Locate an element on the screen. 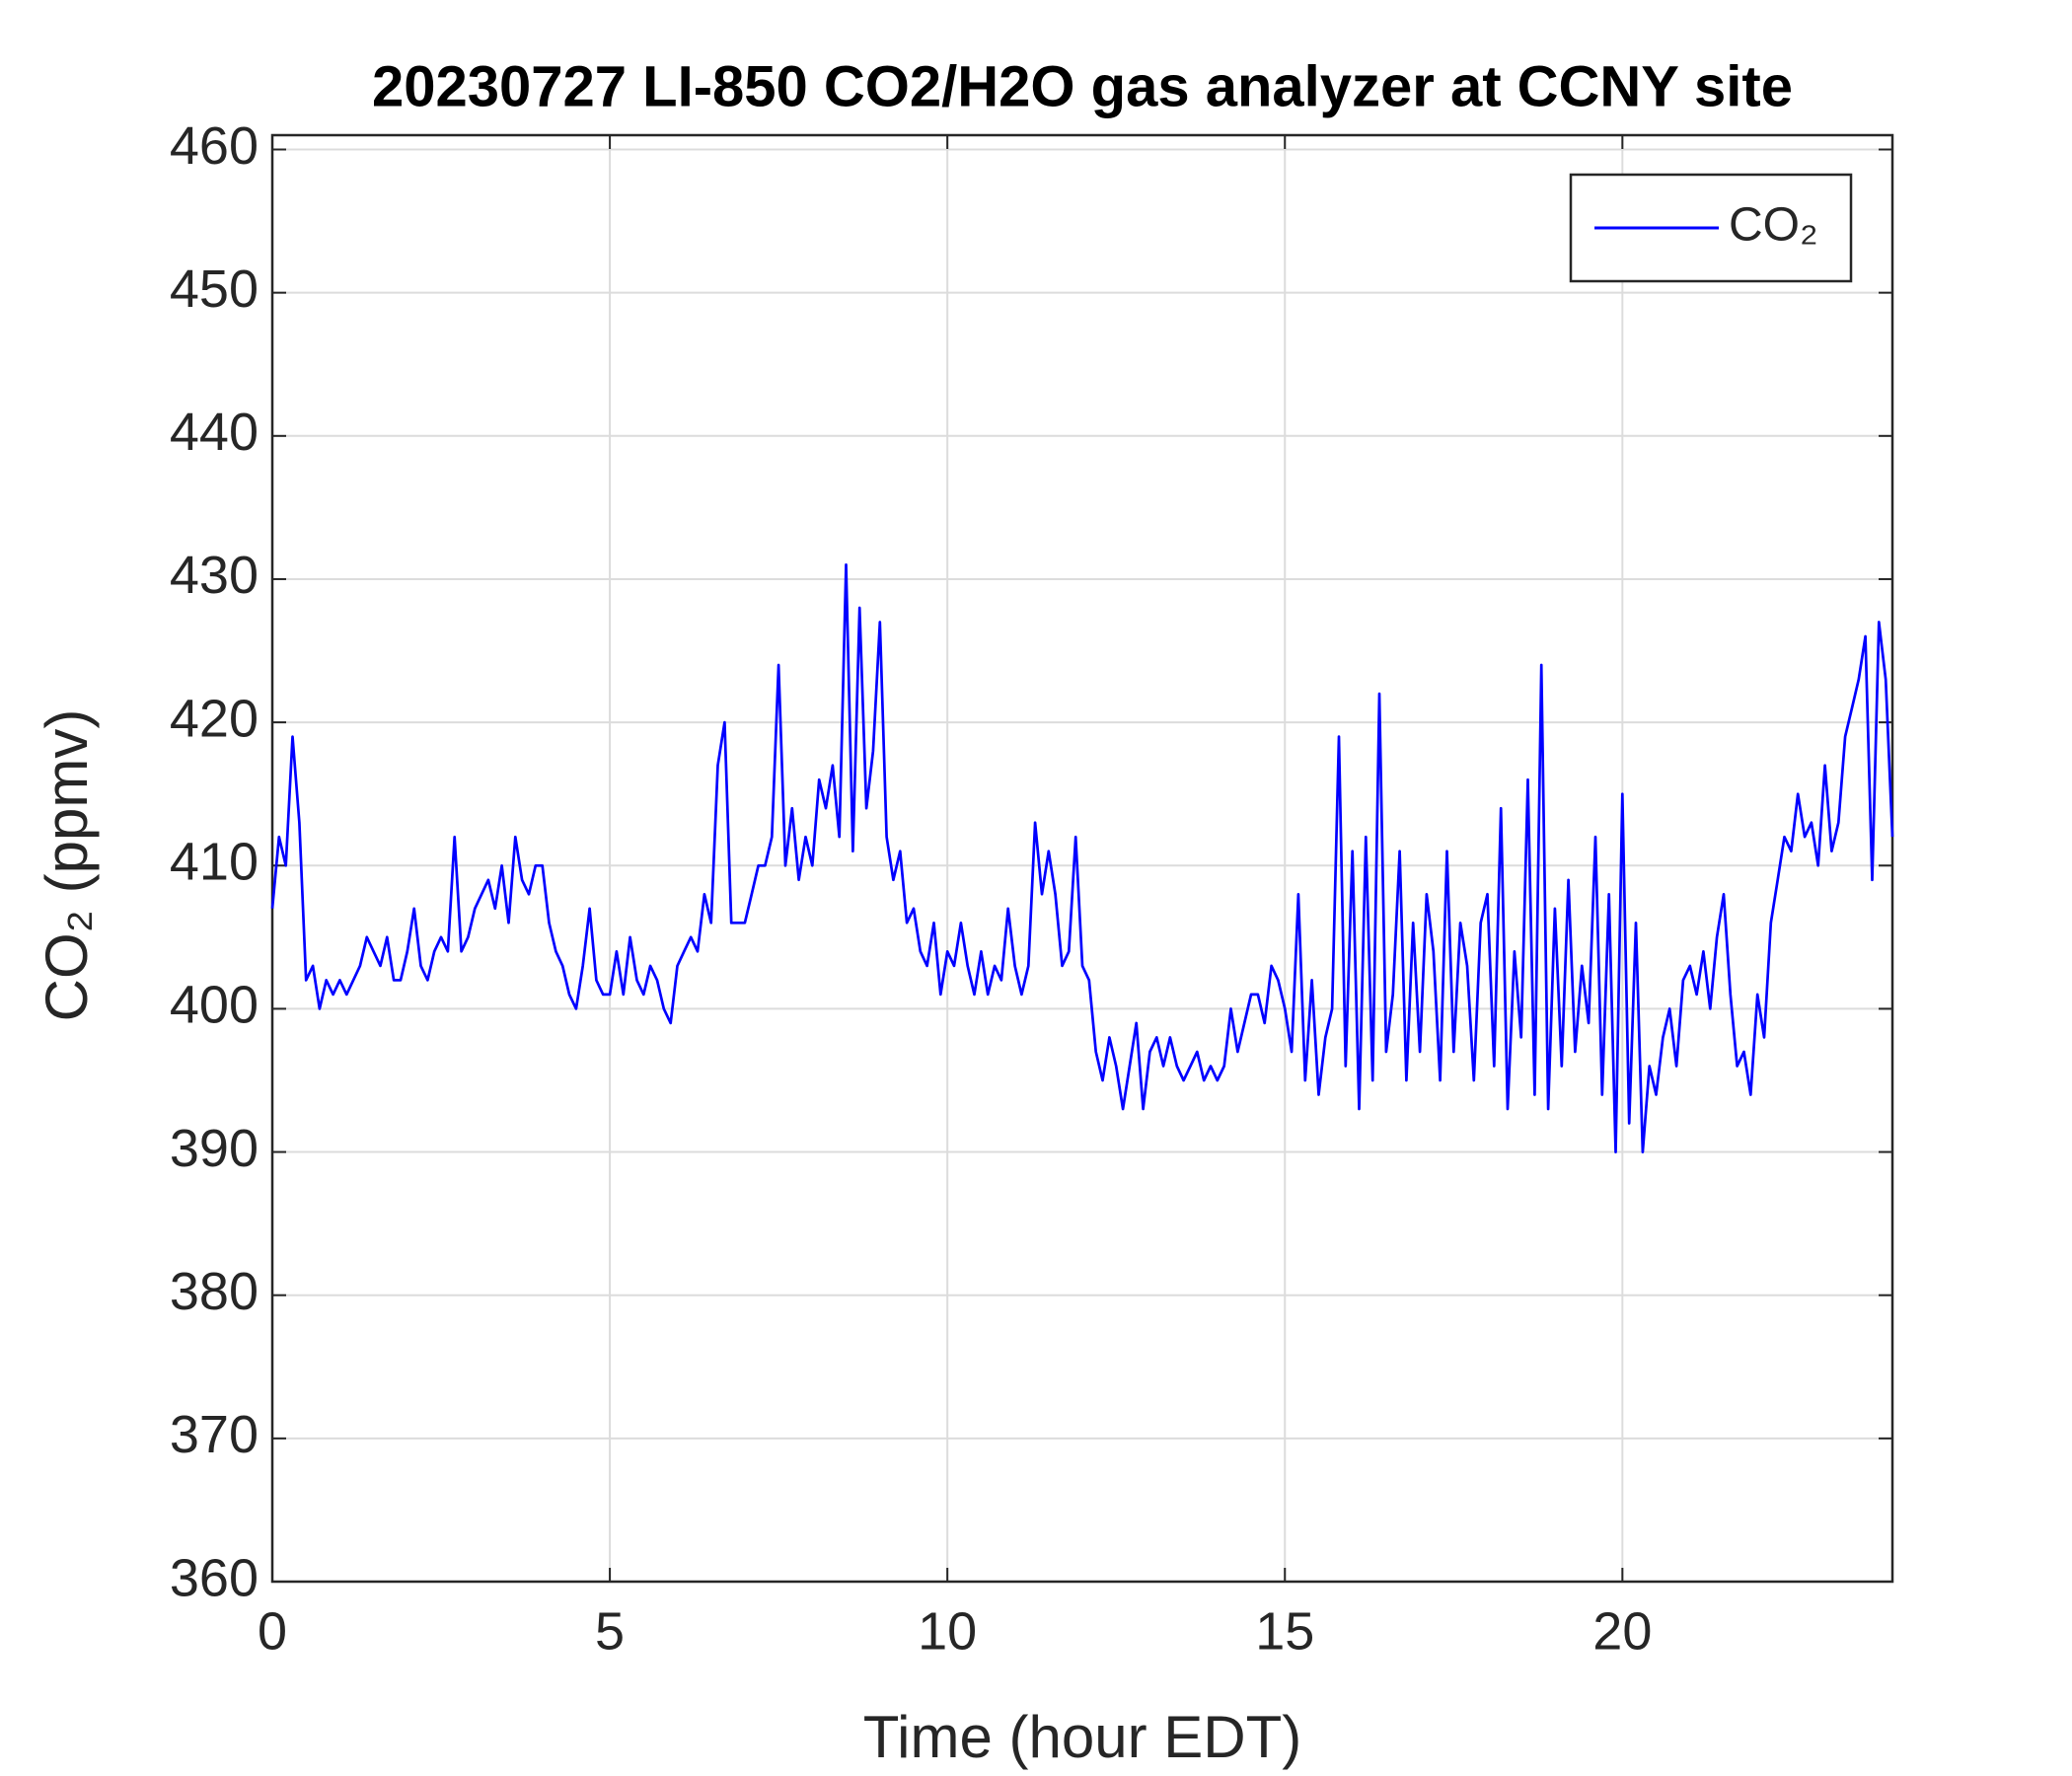 Image resolution: width=2072 pixels, height=1776 pixels. y-tick-label: 440 is located at coordinates (215, 433).